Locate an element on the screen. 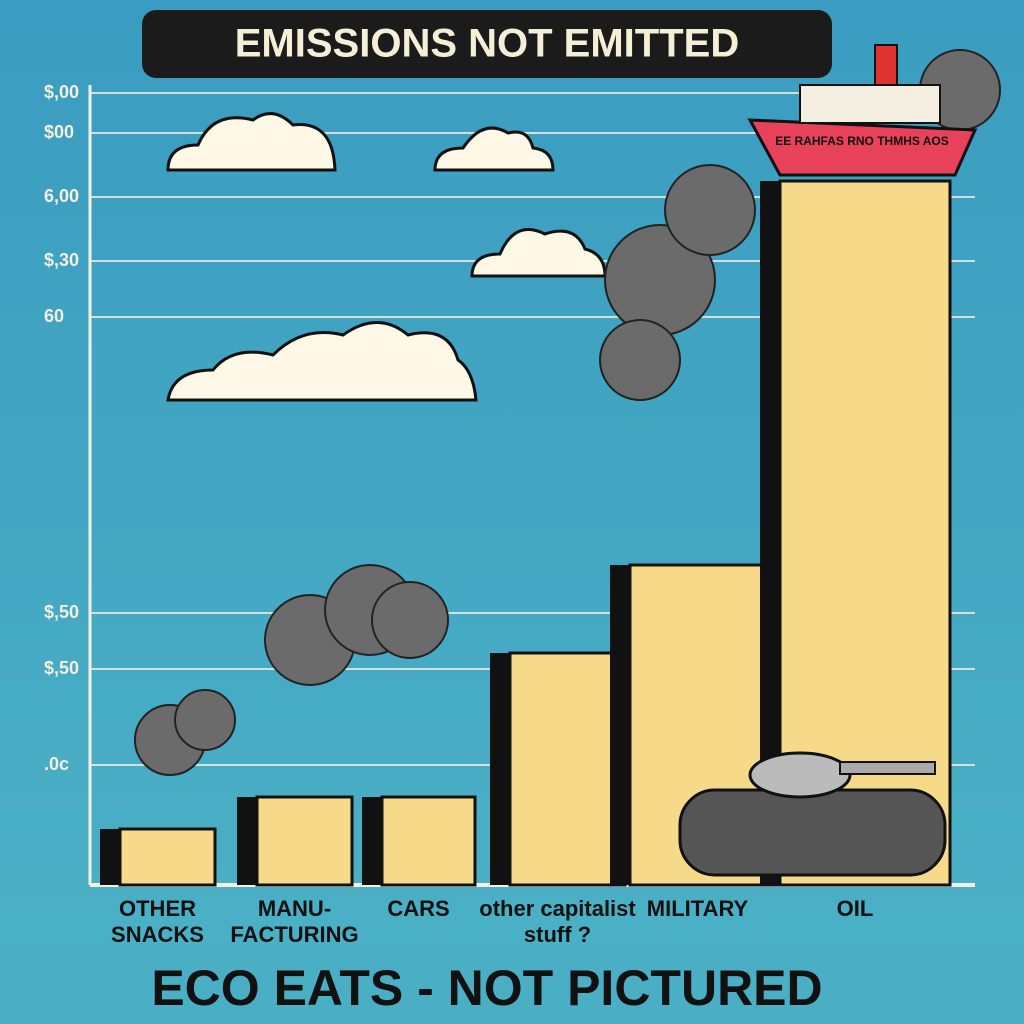 Image resolution: width=1024 pixels, height=1024 pixels. x-tick-label: OIL is located at coordinates (855, 908).